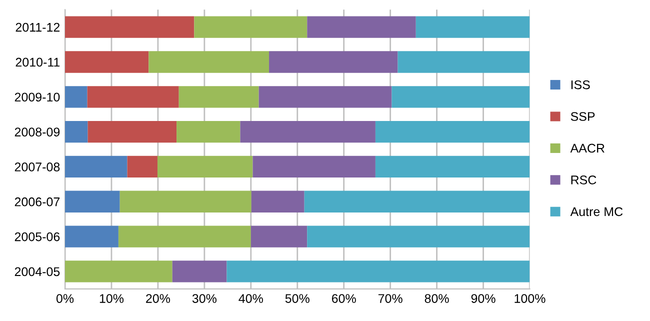 The height and width of the screenshot is (321, 650). I want to click on x-tick-label: 70%, so click(390, 298).